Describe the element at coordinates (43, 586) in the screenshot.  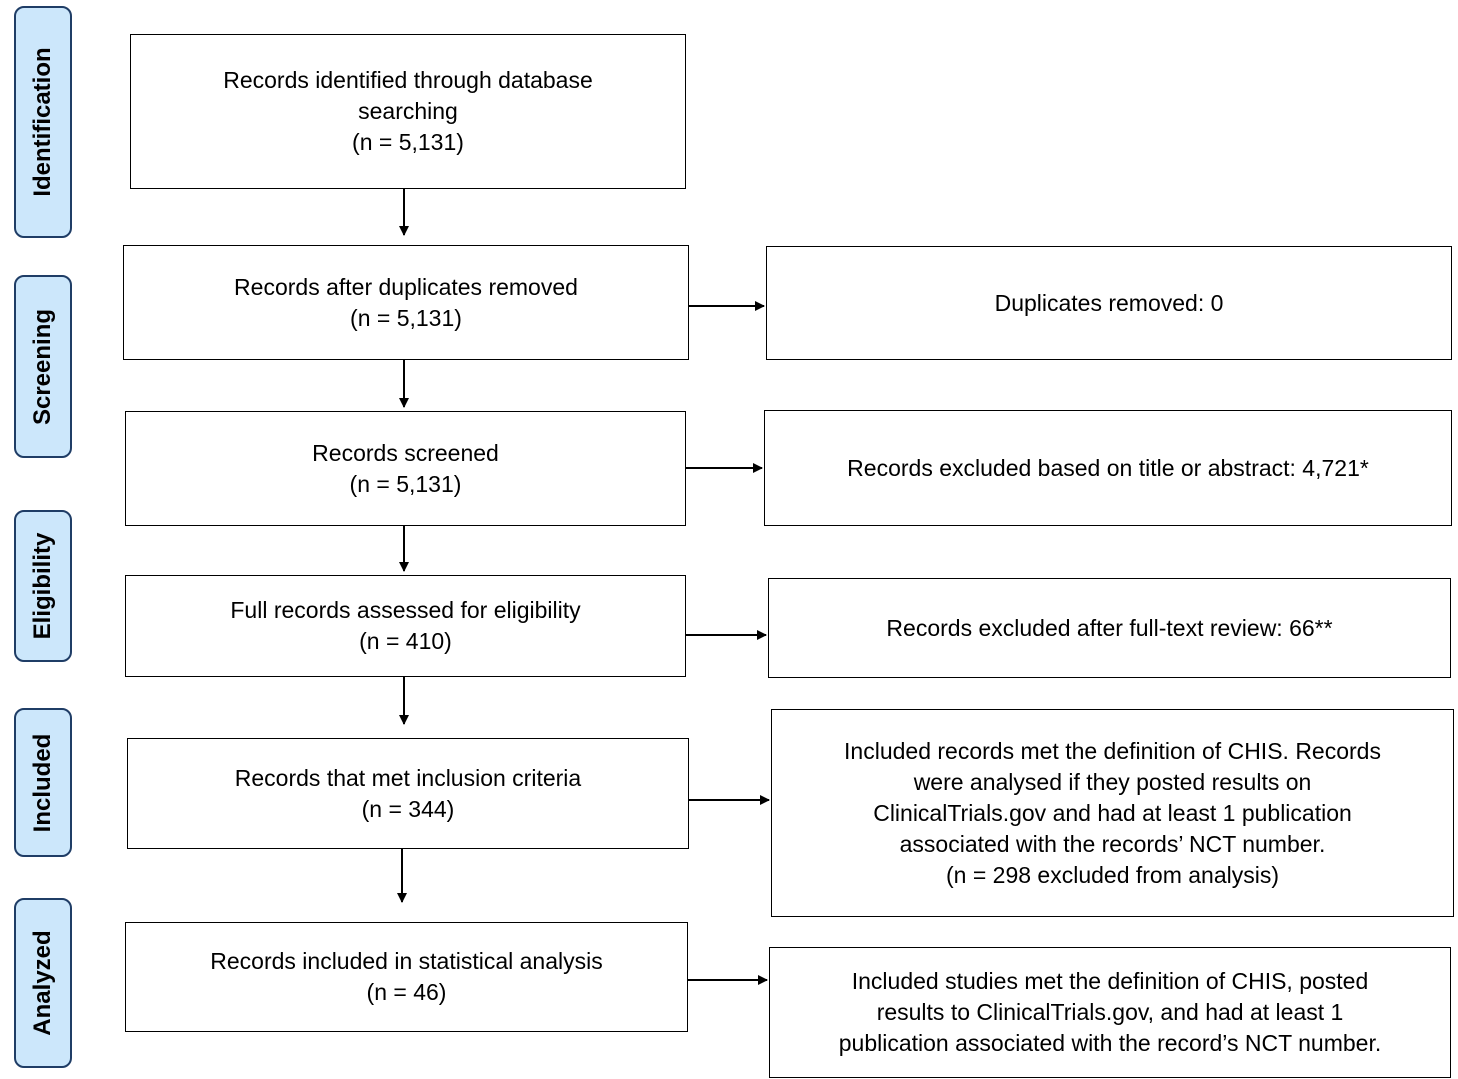
I see `stage-eligibility: Eligibility` at that location.